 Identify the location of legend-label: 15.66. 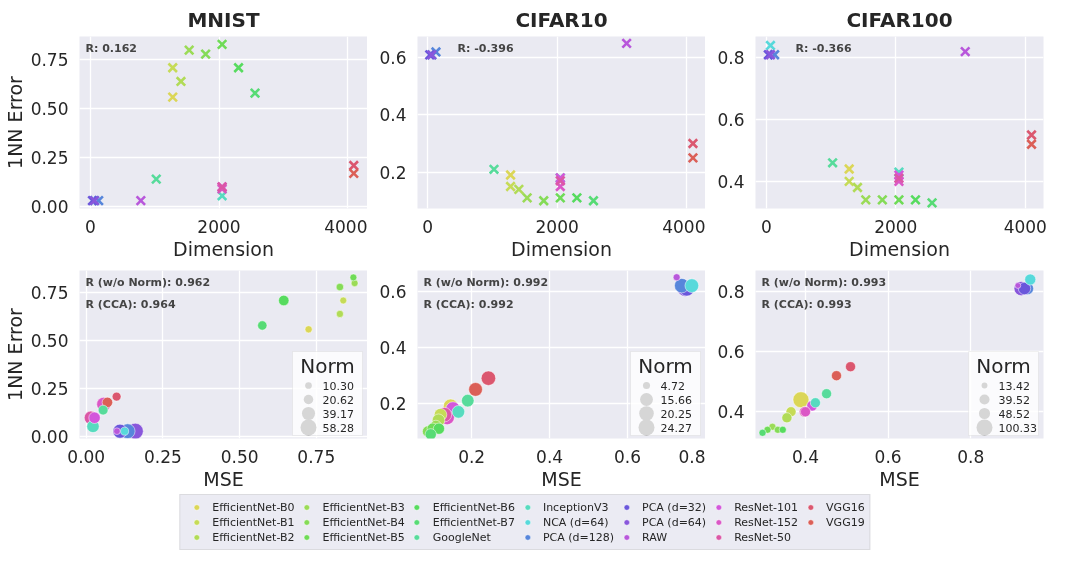
(676, 400).